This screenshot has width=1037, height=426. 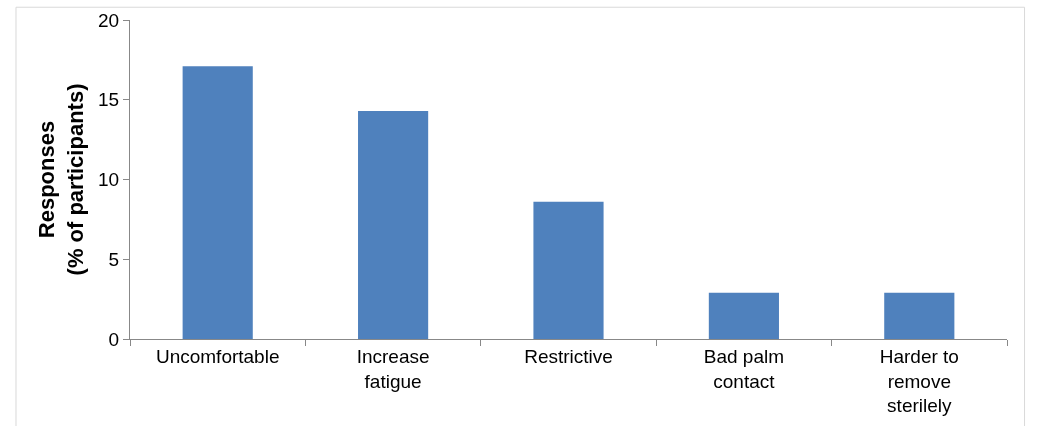 I want to click on y-tick-label: 10, so click(x=109, y=180).